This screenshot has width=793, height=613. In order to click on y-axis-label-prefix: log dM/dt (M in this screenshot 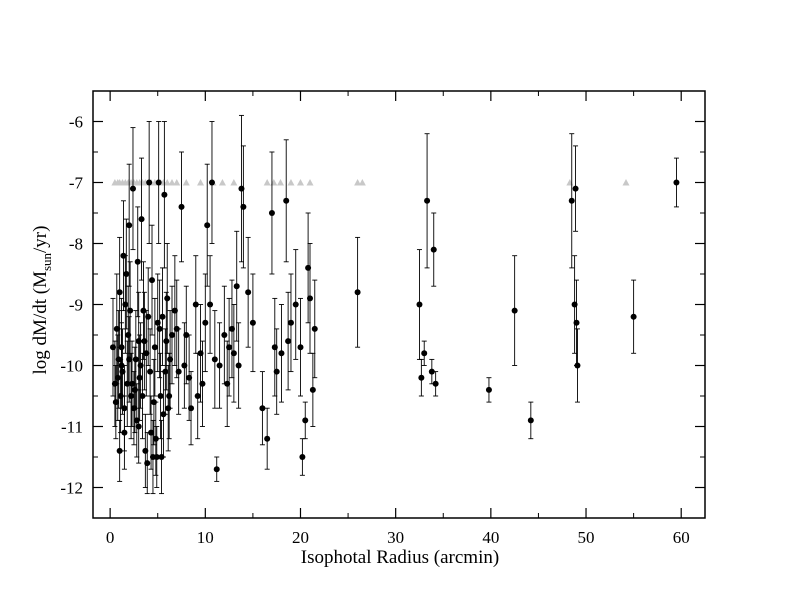, I will do `click(40, 323)`.